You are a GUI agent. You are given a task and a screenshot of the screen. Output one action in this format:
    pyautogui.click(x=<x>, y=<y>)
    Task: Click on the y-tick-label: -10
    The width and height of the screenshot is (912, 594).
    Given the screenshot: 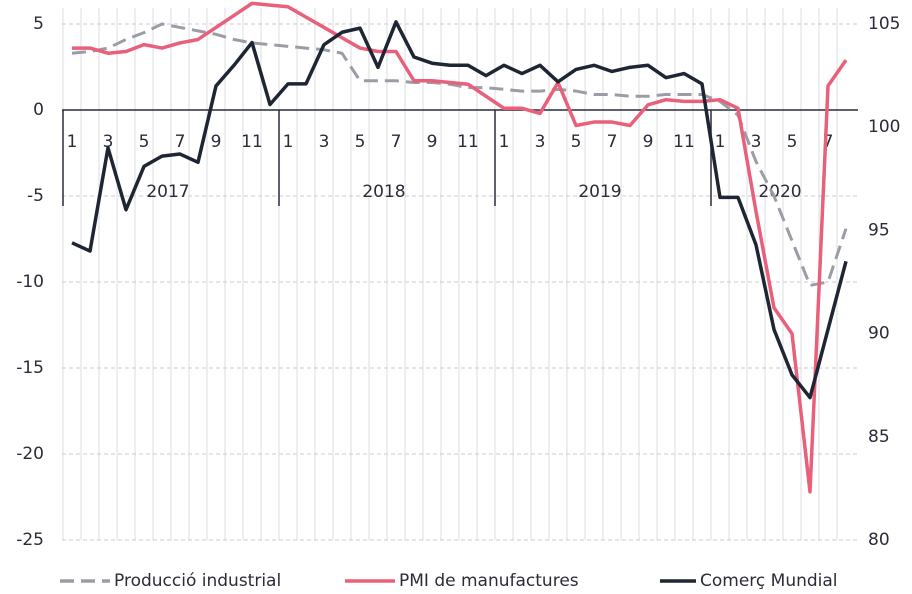 What is the action you would take?
    pyautogui.click(x=30, y=282)
    